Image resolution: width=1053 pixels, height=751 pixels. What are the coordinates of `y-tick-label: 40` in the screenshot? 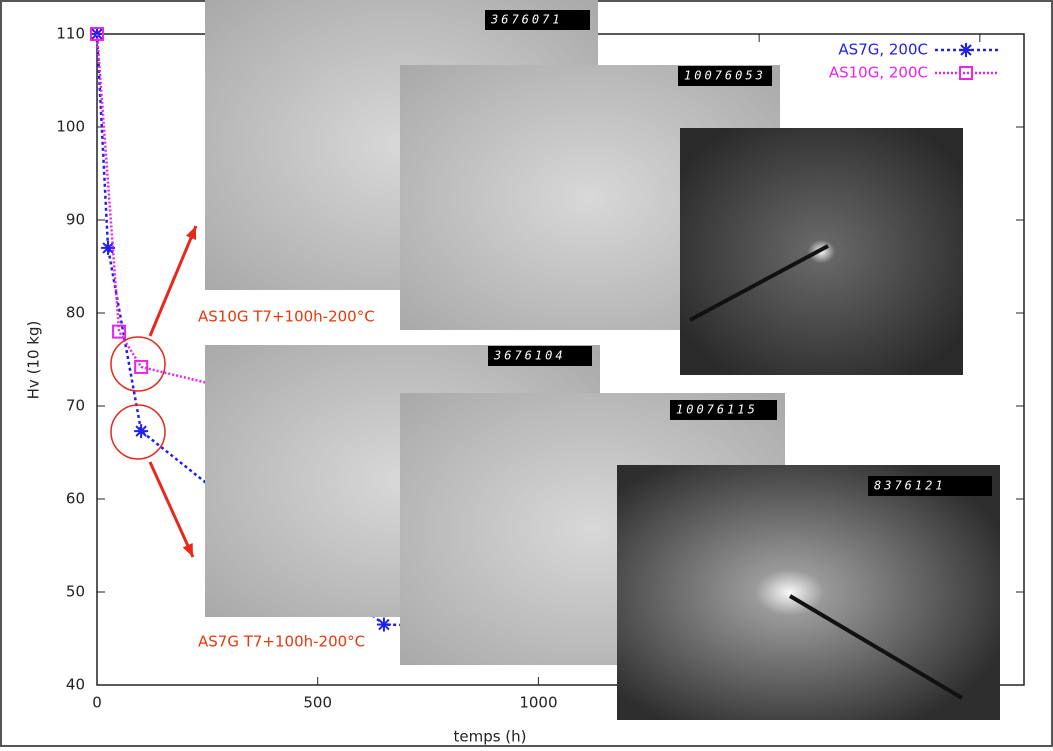 It's located at (75, 685).